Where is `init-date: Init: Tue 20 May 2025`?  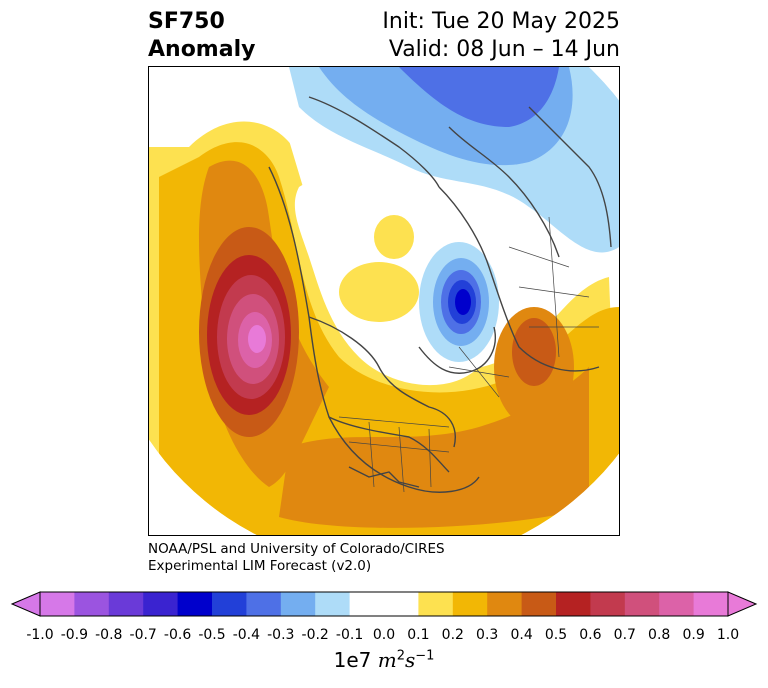
init-date: Init: Tue 20 May 2025 is located at coordinates (501, 21).